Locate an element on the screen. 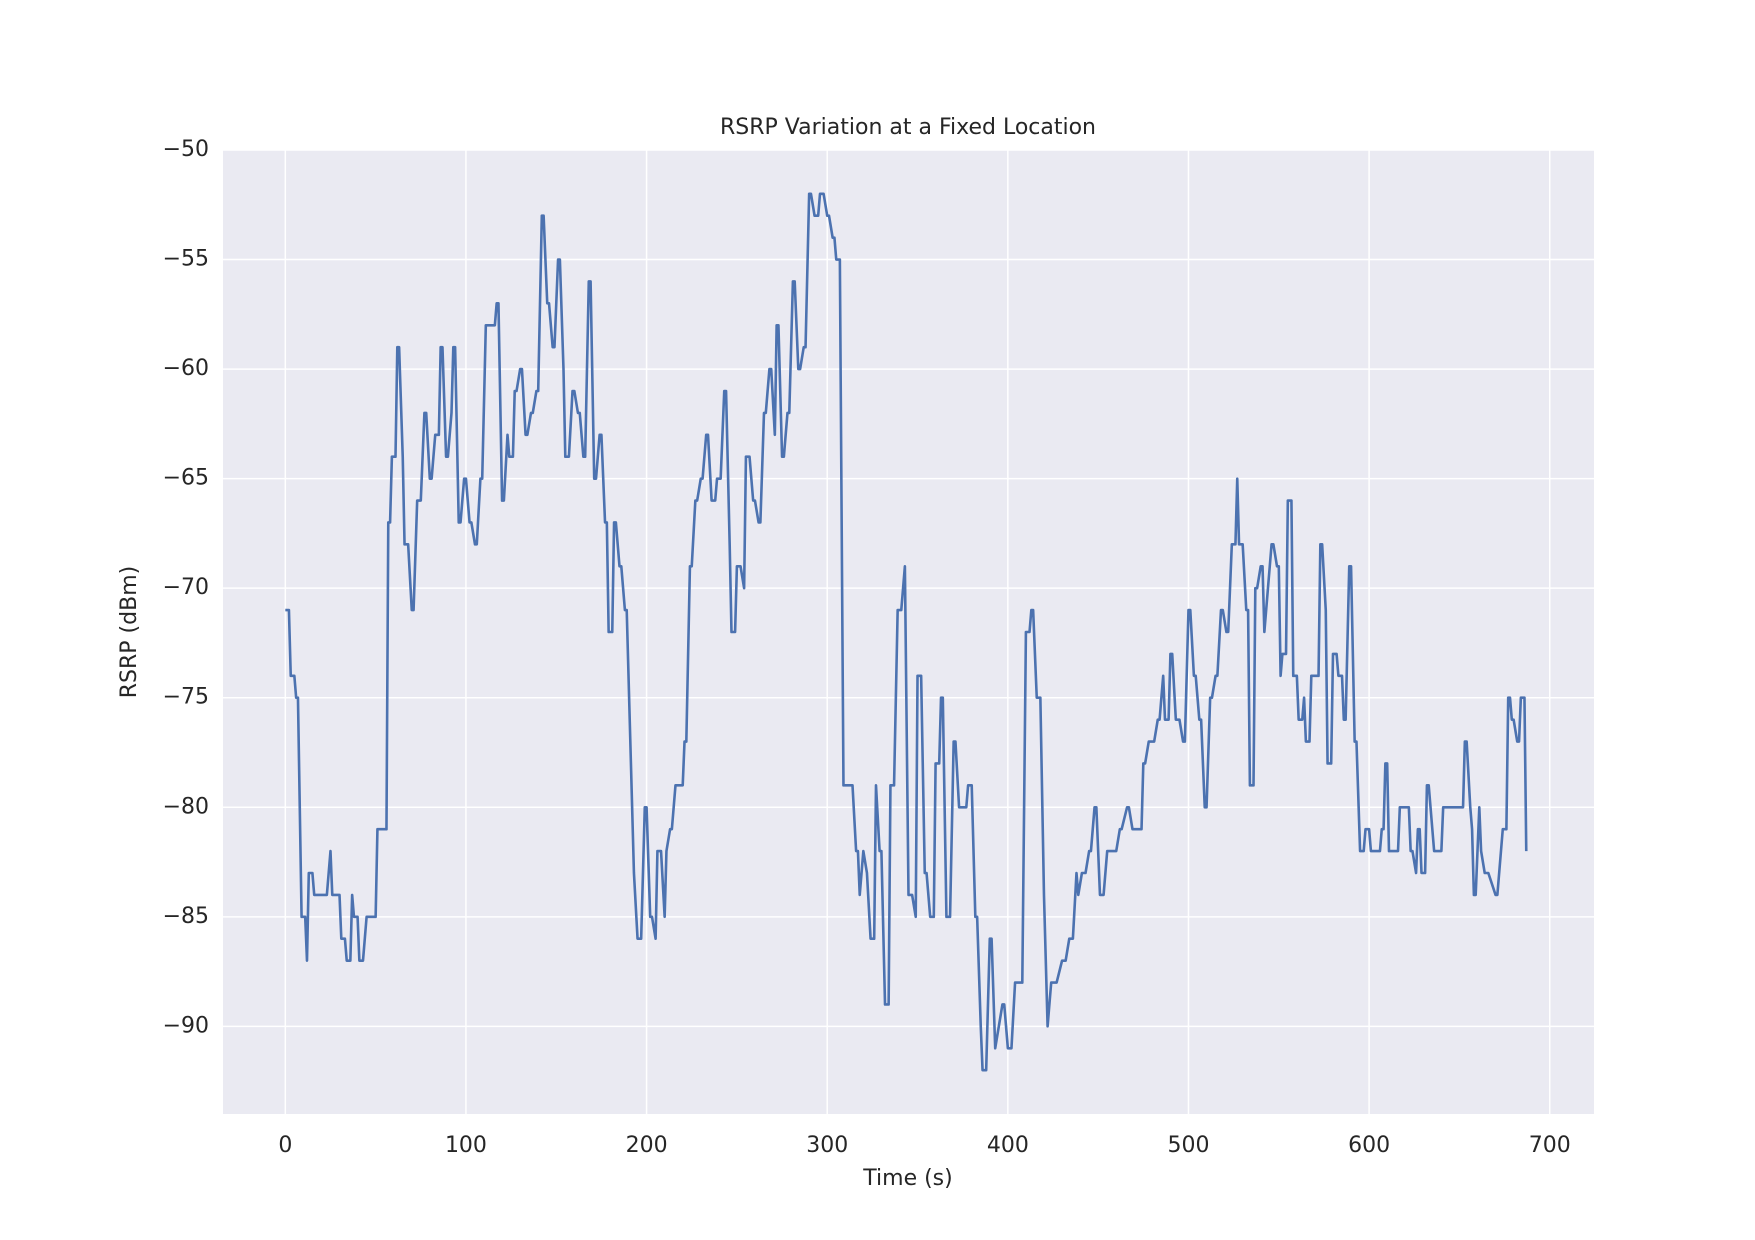 The height and width of the screenshot is (1240, 1755). y-tick-label: −85 is located at coordinates (186, 916).